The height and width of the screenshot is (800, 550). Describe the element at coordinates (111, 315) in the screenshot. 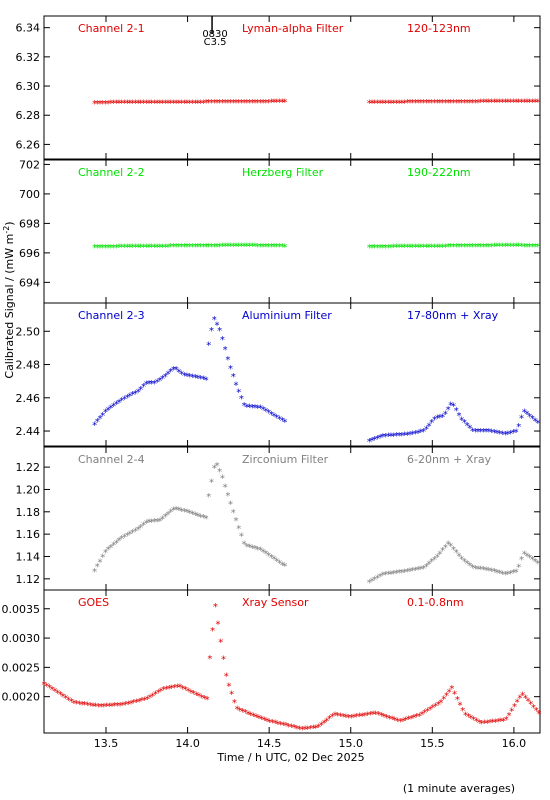

I see `panel-label-name: Channel 2-3` at that location.